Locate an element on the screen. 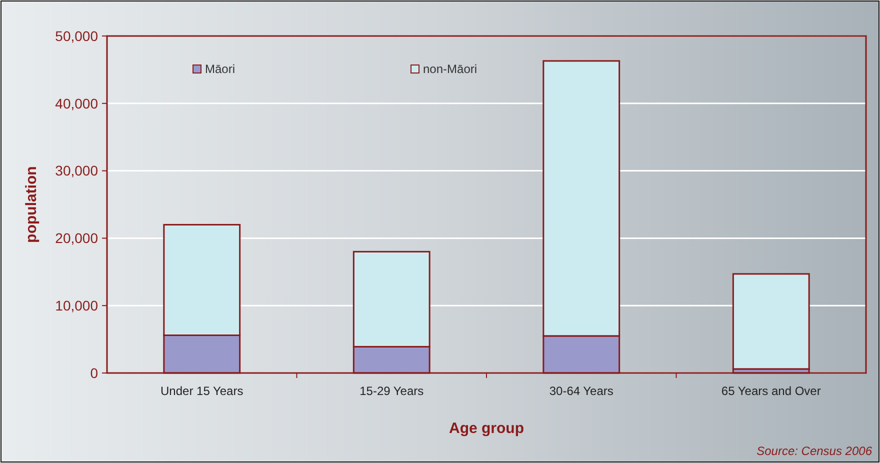  y-tick-label: 20,000 is located at coordinates (76, 238).